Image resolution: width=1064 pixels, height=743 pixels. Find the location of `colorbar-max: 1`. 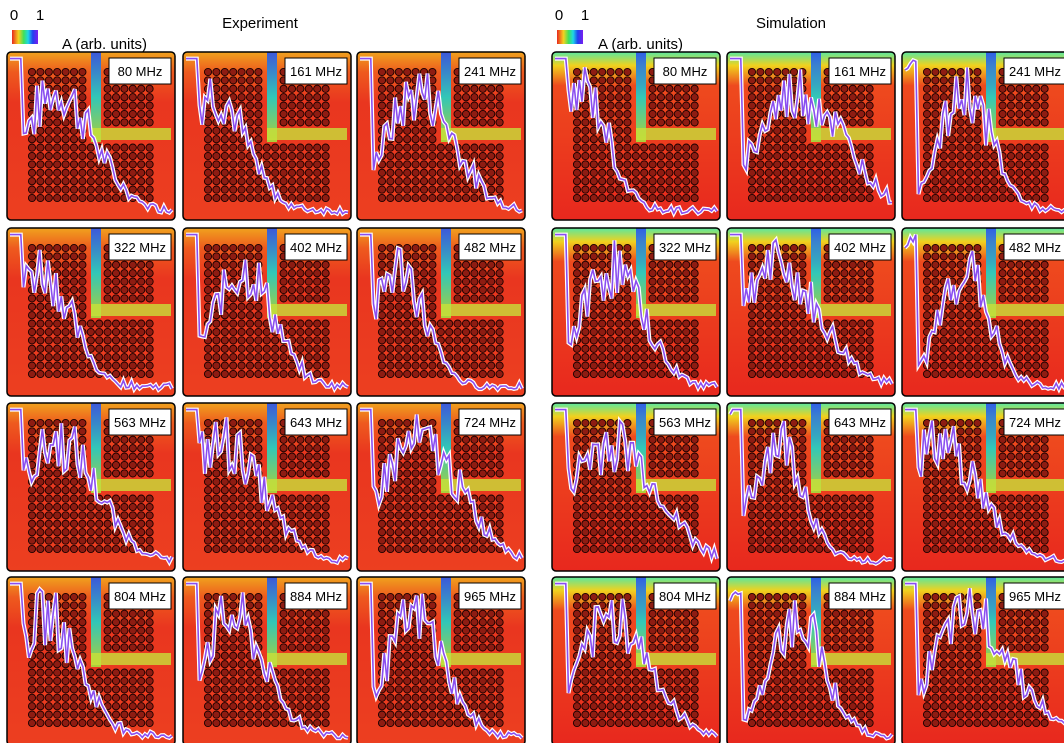

colorbar-max: 1 is located at coordinates (40, 15).